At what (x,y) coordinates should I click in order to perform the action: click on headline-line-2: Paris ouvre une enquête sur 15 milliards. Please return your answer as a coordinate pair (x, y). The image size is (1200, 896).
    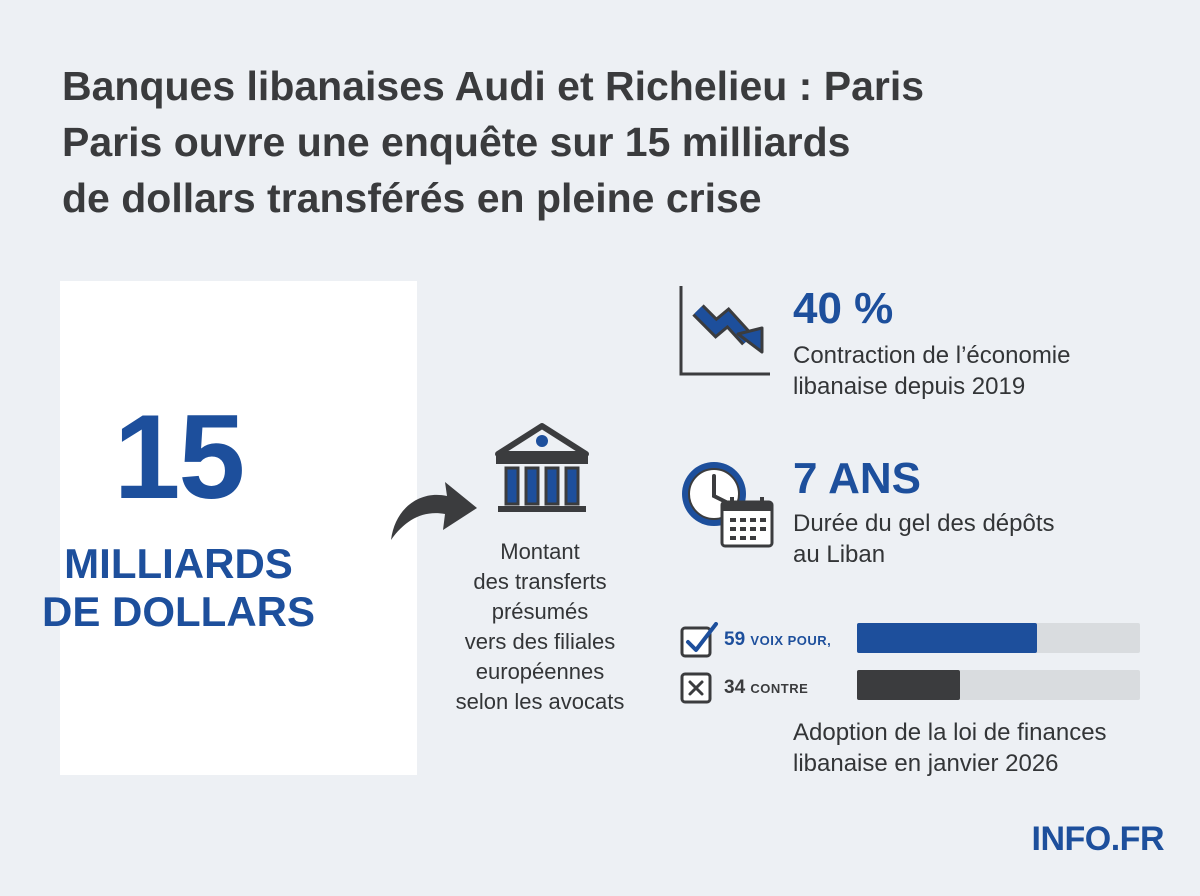
    Looking at the image, I should click on (456, 142).